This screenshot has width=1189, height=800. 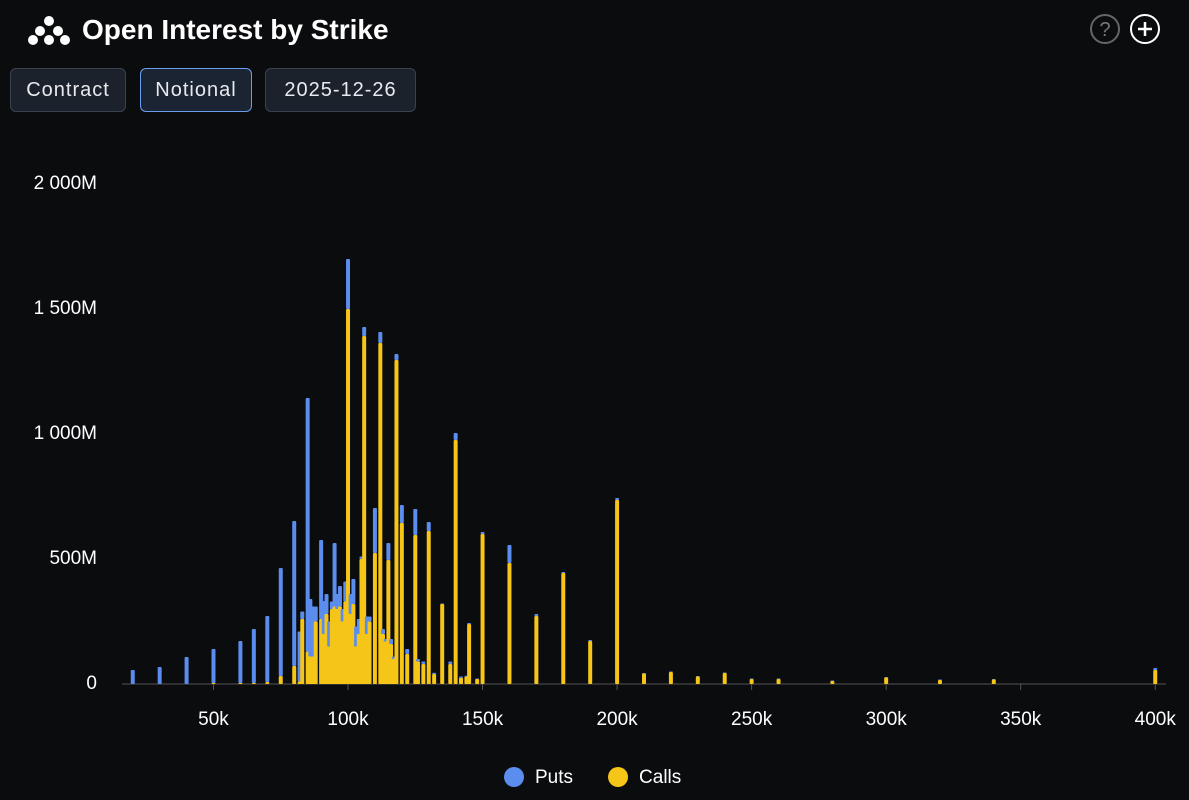 What do you see at coordinates (340, 90) in the screenshot?
I see `date-button: 2025-12-26` at bounding box center [340, 90].